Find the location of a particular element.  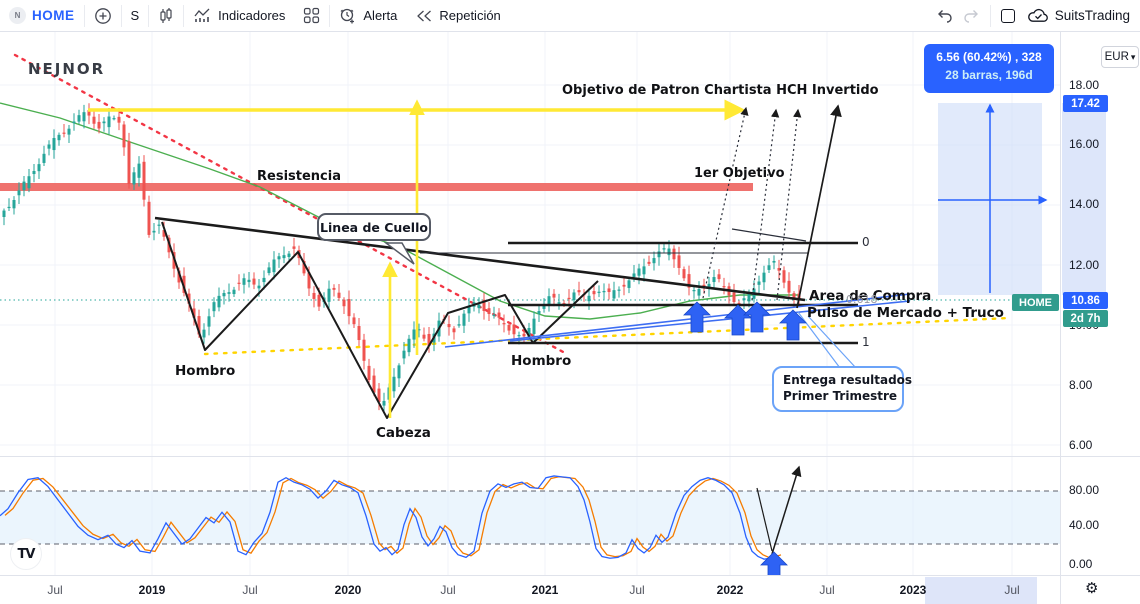

redo-arrow-icon is located at coordinates (971, 16).